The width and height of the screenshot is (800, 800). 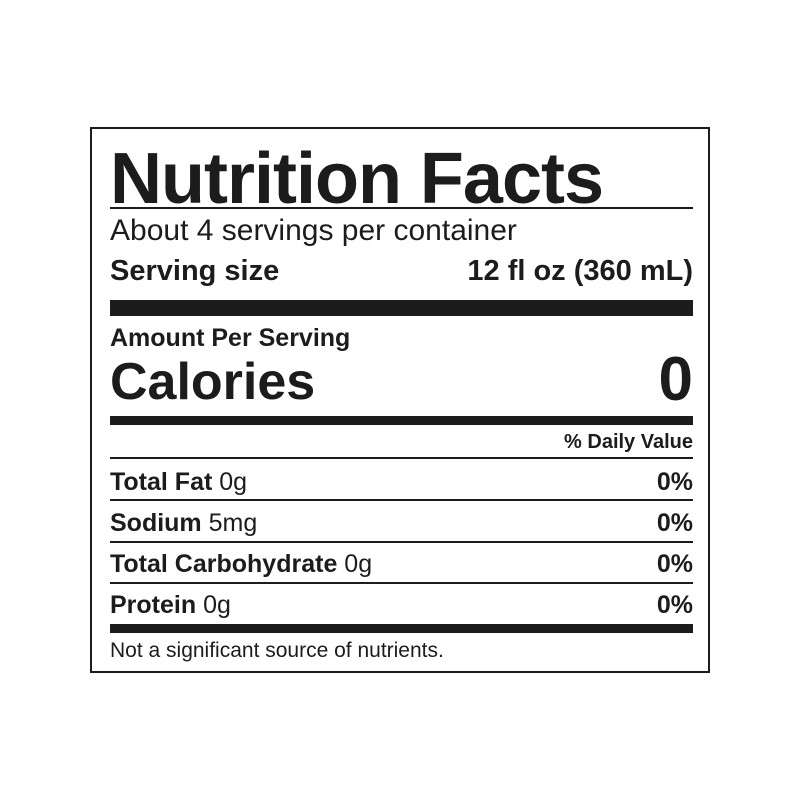 I want to click on calories-label: Calories, so click(x=213, y=382).